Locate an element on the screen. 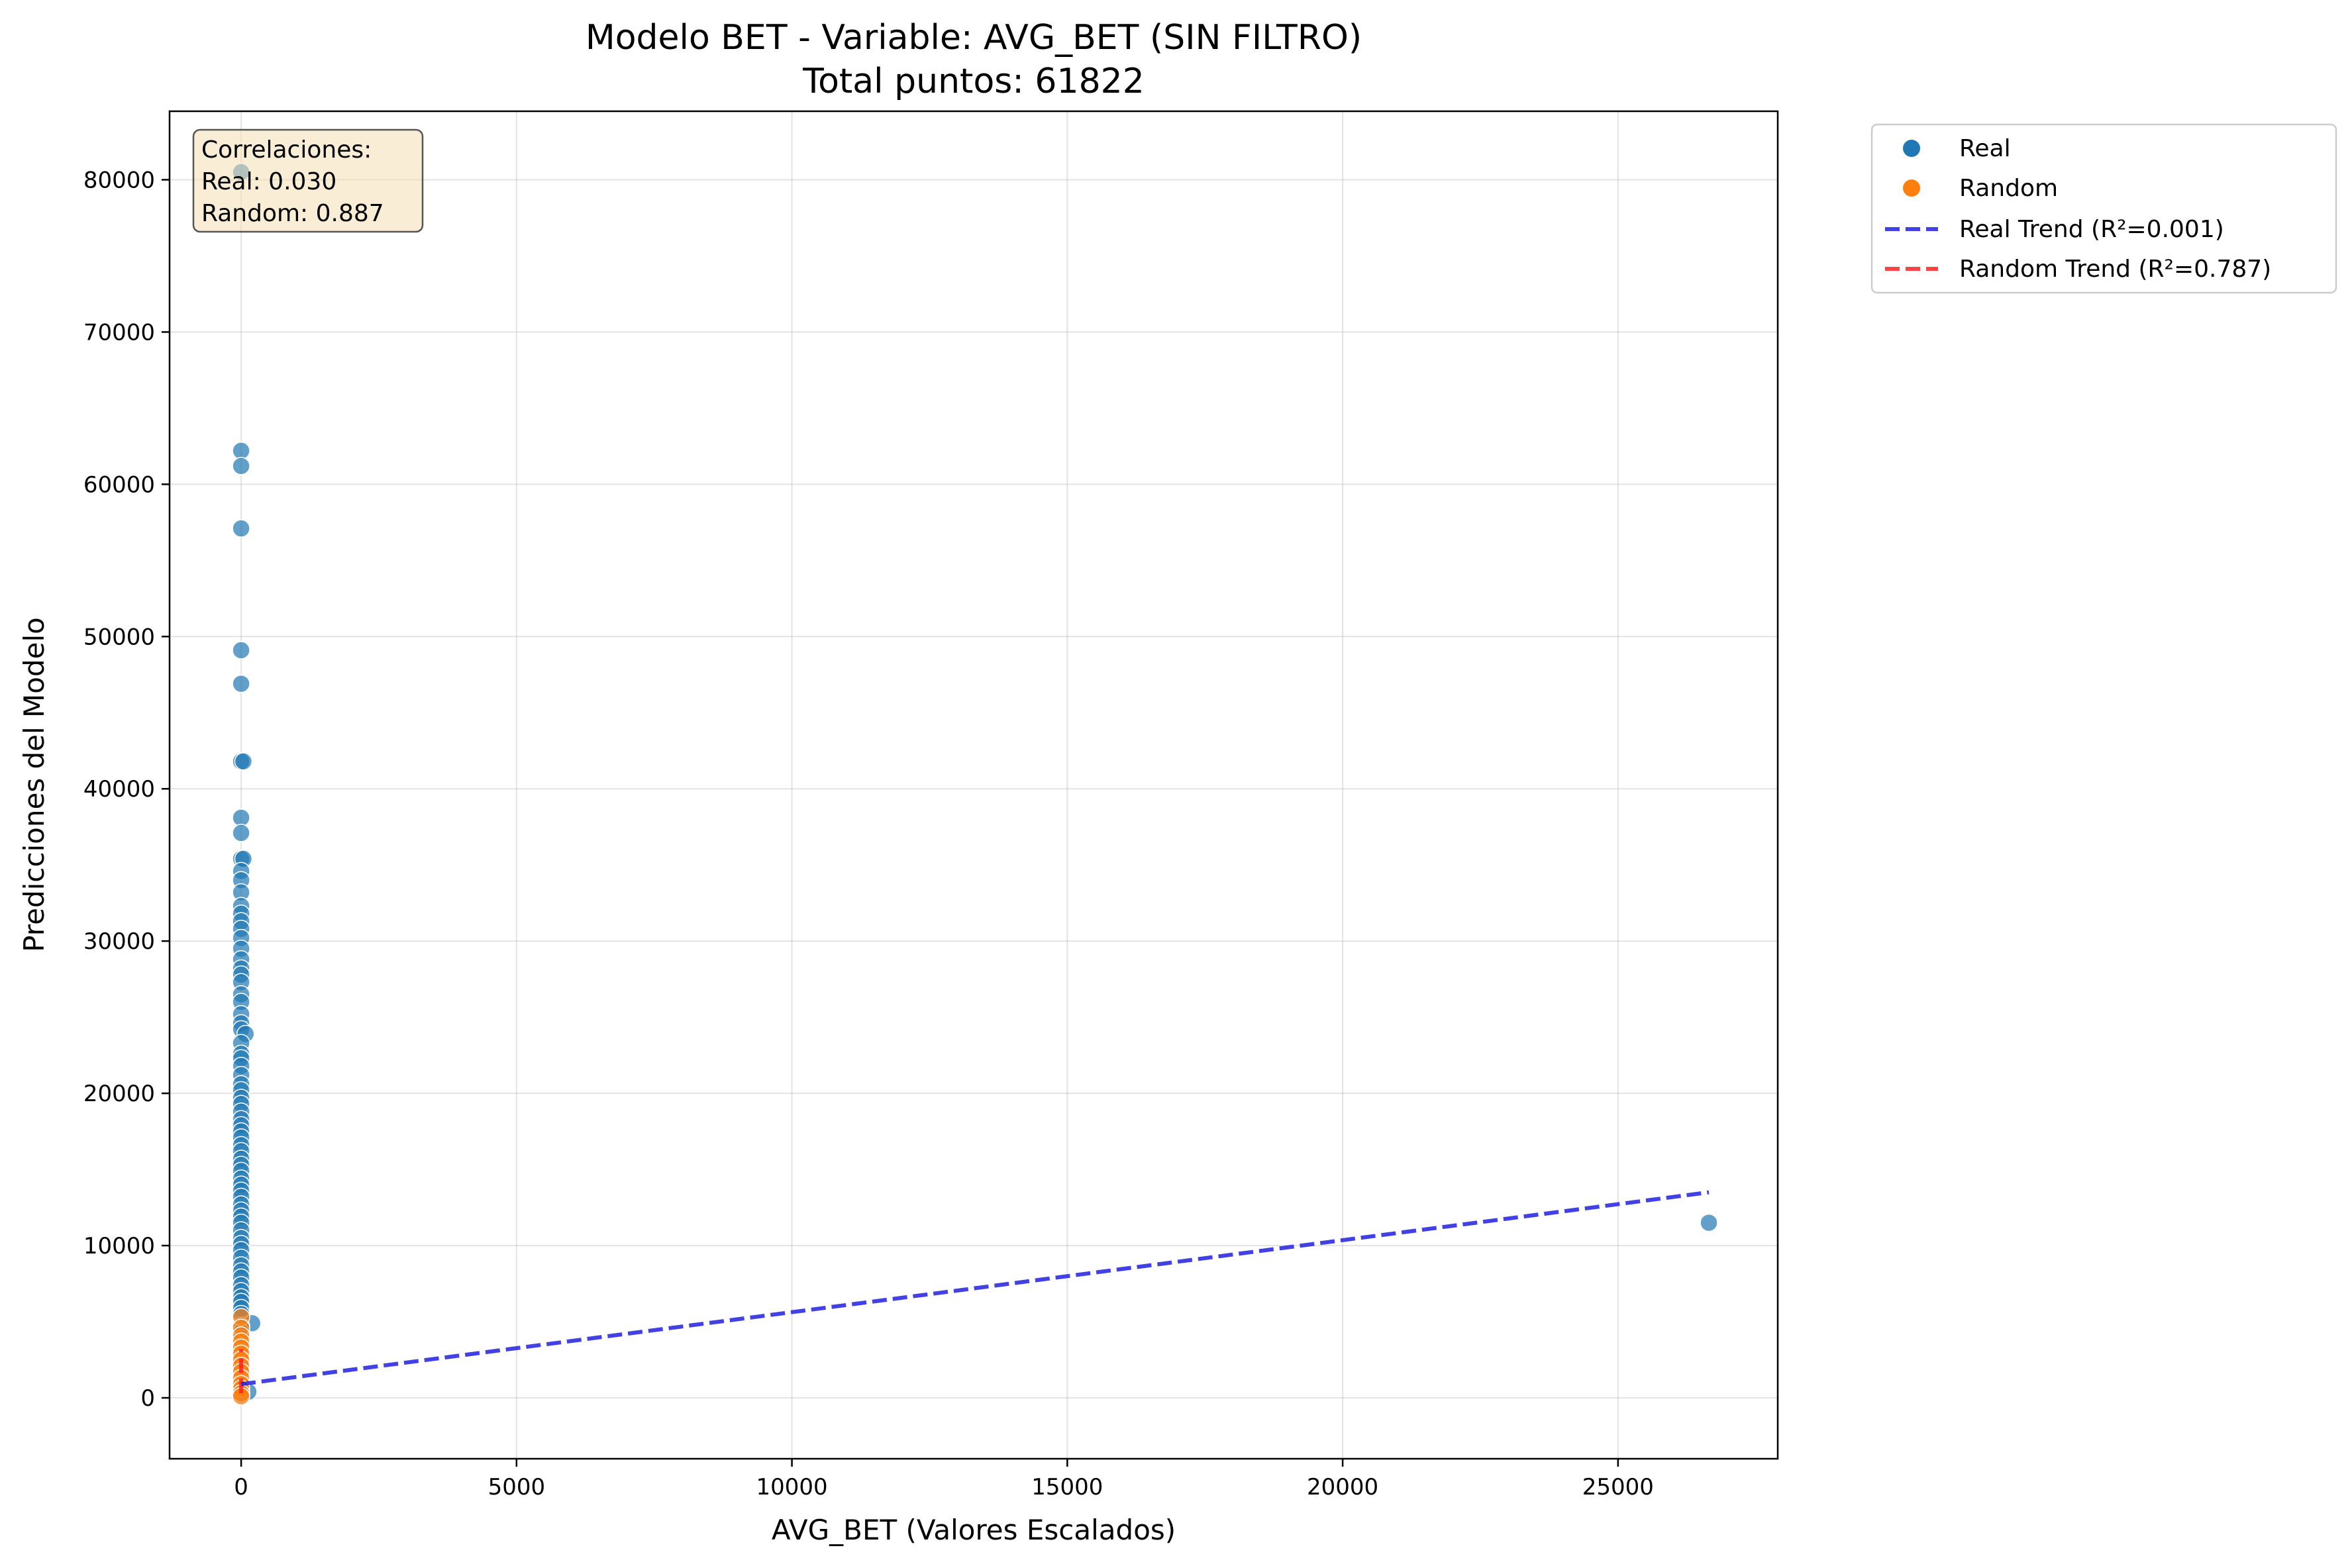 This screenshot has height=1568, width=2352. x-tick-label: 5000 is located at coordinates (517, 1487).